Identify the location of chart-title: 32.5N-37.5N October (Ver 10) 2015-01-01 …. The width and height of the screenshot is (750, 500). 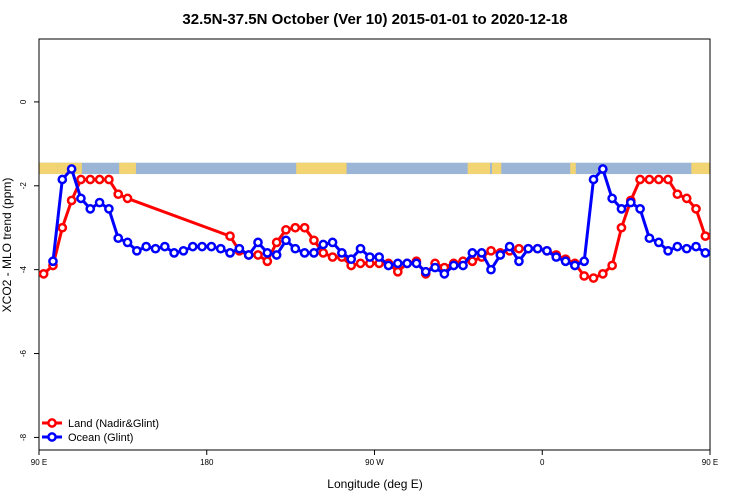
(374, 19).